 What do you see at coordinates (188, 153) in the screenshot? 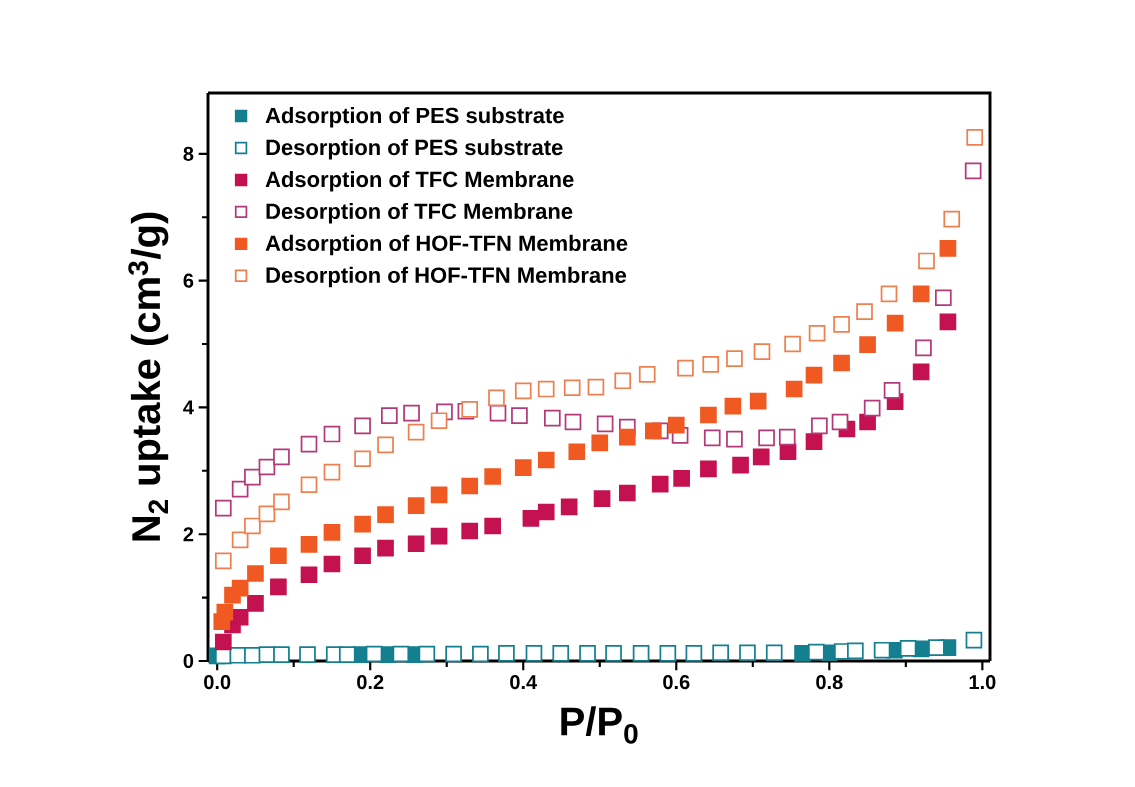
I see `y-tick-label: 8` at bounding box center [188, 153].